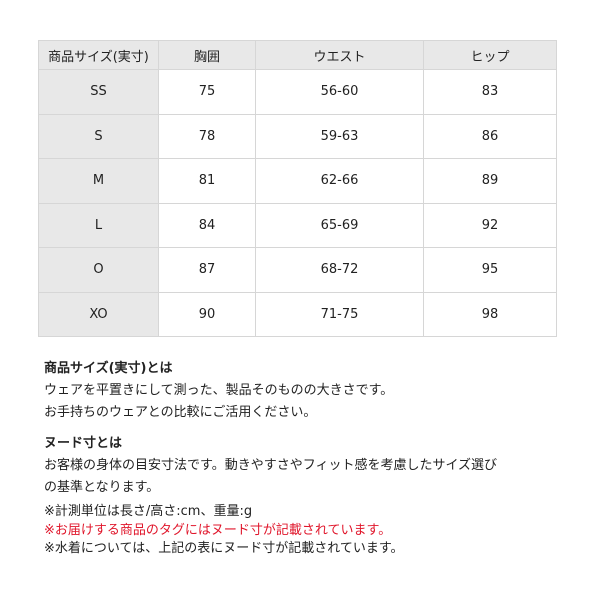 Image resolution: width=600 pixels, height=600 pixels. Describe the element at coordinates (98, 181) in the screenshot. I see `size-cell: M` at that location.